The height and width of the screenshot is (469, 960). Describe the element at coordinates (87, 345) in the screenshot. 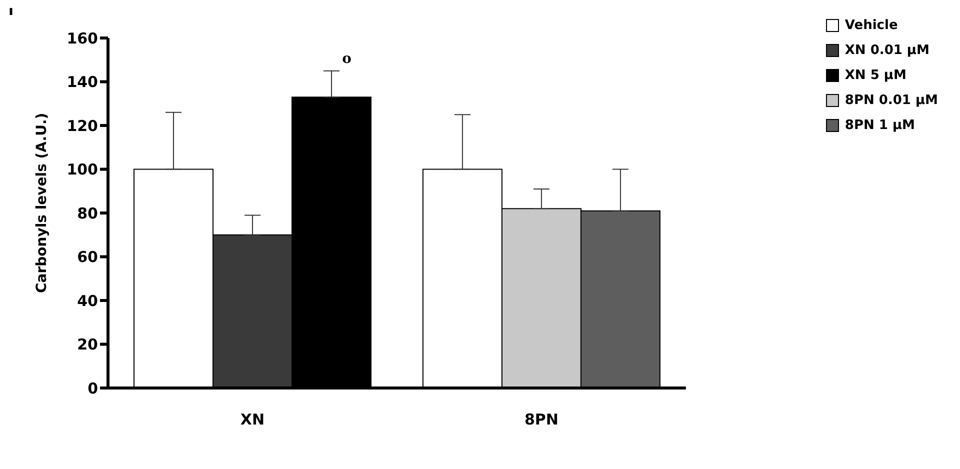

I see `y-tick-label: 20` at that location.